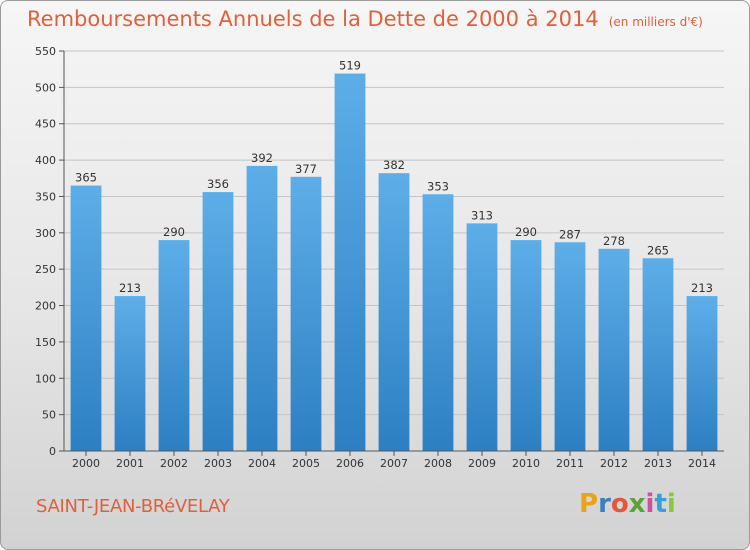  Describe the element at coordinates (619, 504) in the screenshot. I see `logo-letter: o` at that location.